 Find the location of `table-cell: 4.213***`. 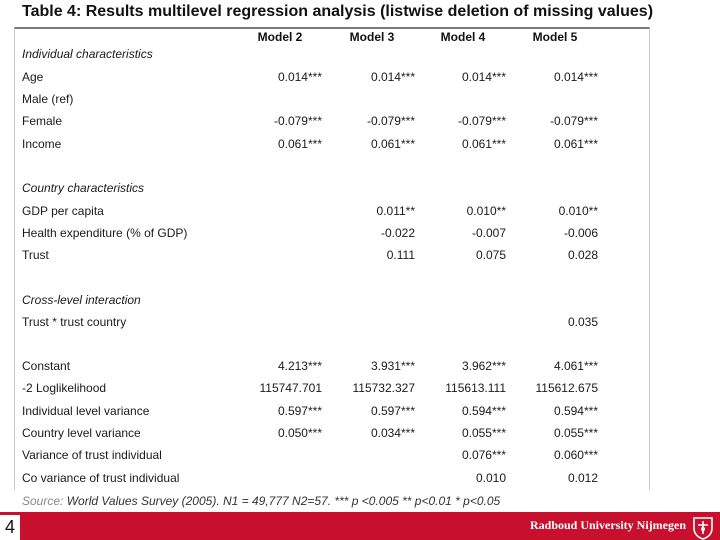

table-cell: 4.213*** is located at coordinates (299, 366).